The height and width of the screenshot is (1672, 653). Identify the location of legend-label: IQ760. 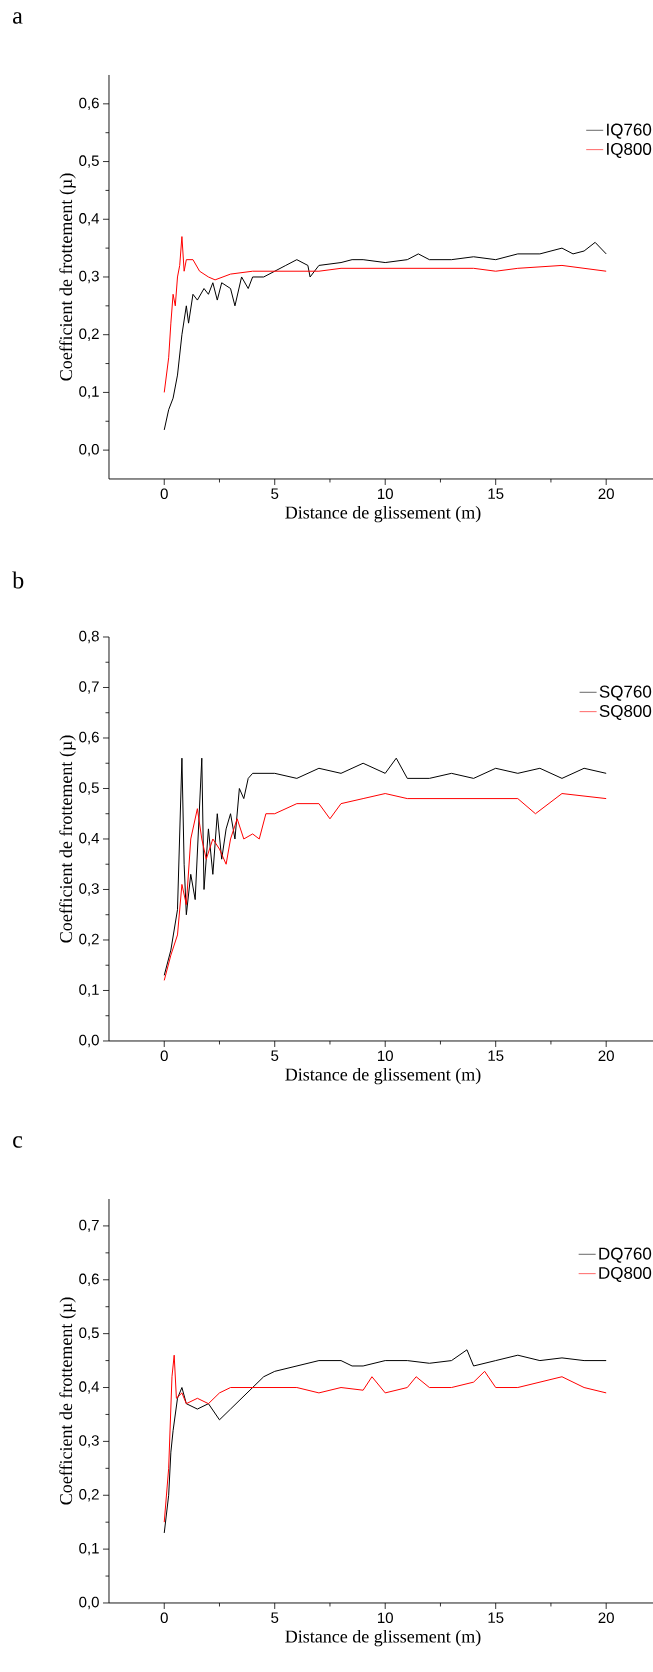
(629, 131).